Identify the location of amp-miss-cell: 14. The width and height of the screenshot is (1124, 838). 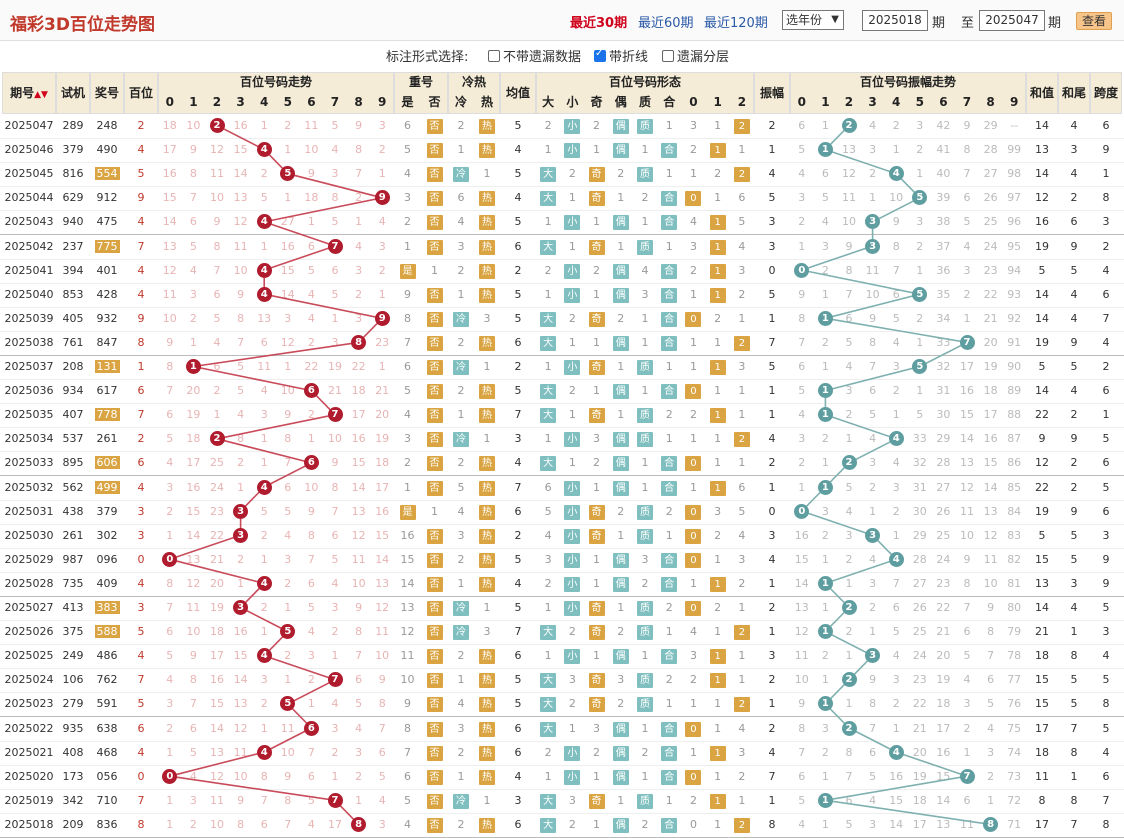
(966, 439).